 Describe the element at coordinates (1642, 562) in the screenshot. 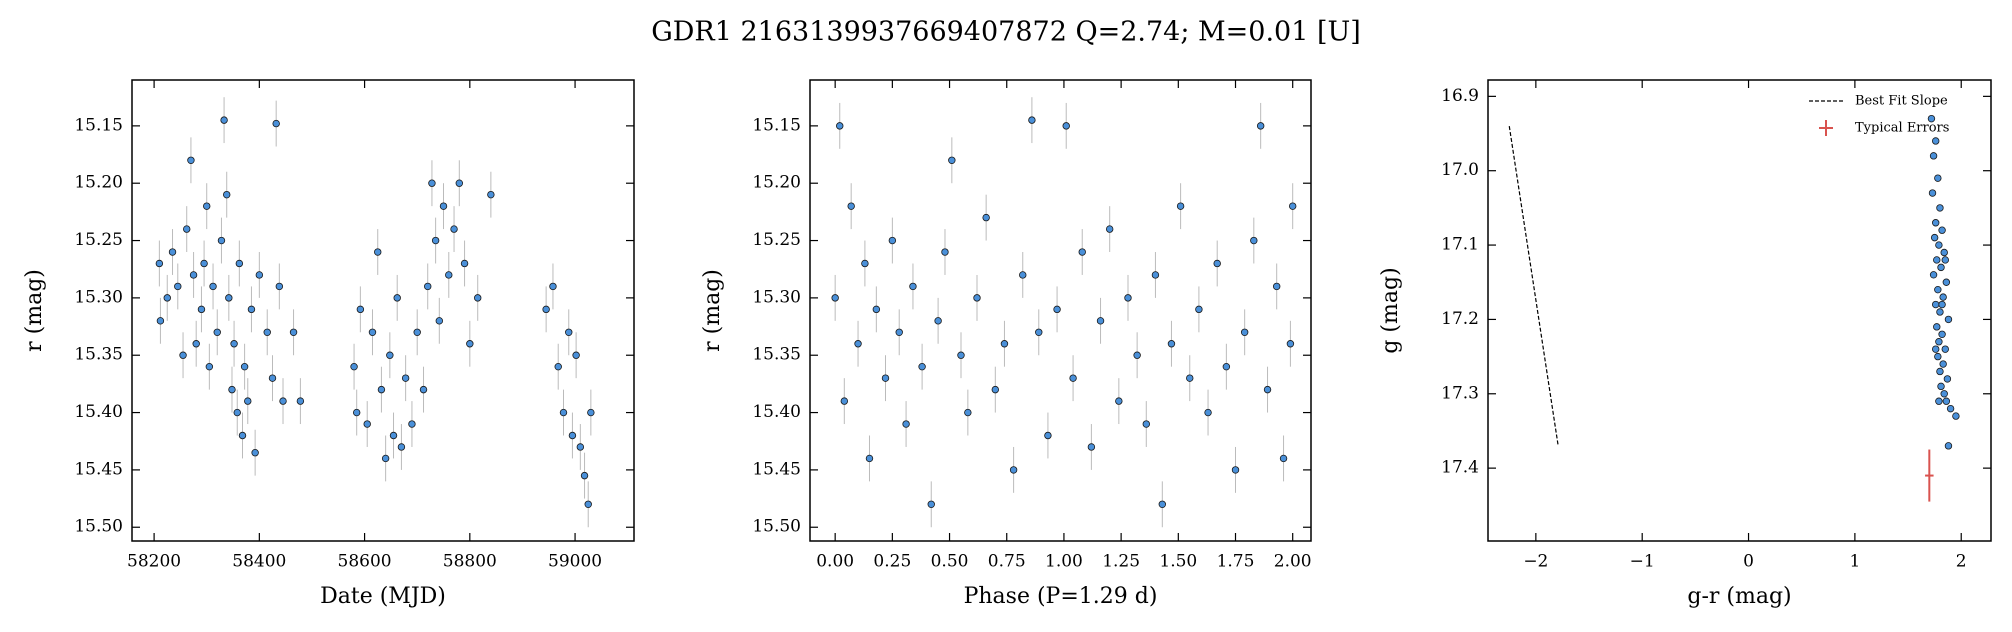

I see `x-tick-label: −1` at that location.